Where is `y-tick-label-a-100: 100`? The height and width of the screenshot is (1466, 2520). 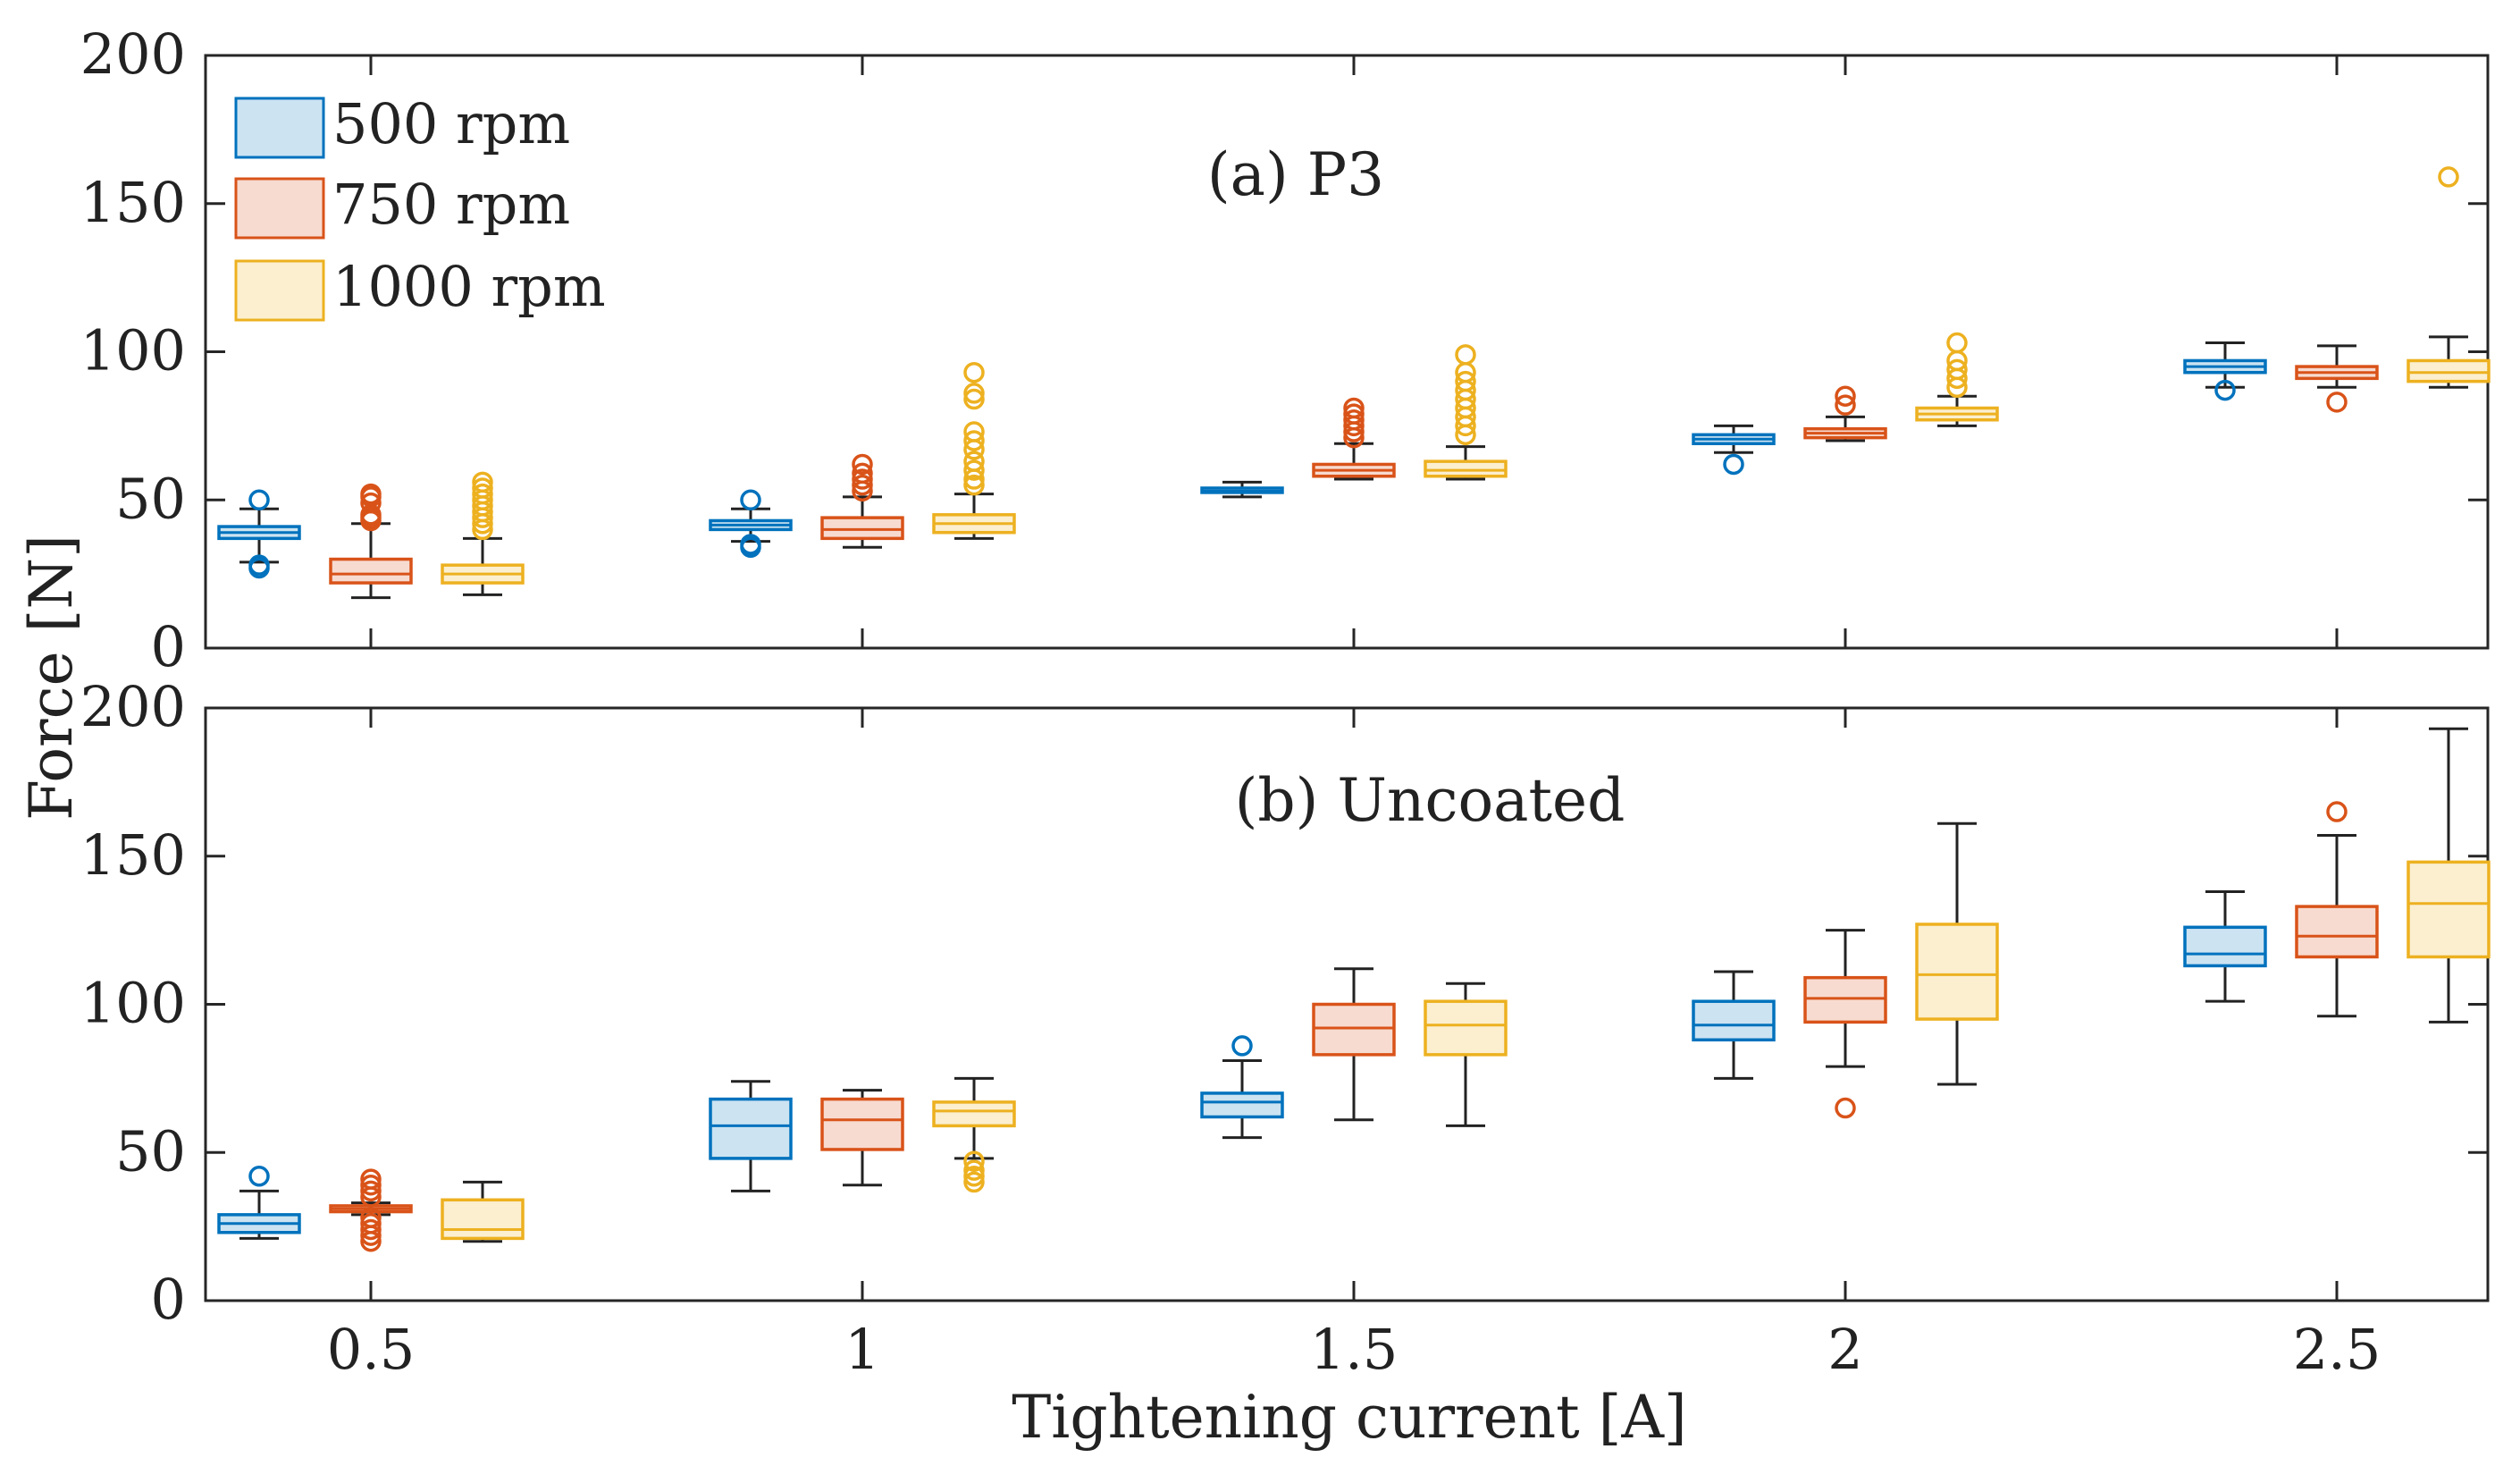
y-tick-label-a-100: 100 is located at coordinates (133, 351).